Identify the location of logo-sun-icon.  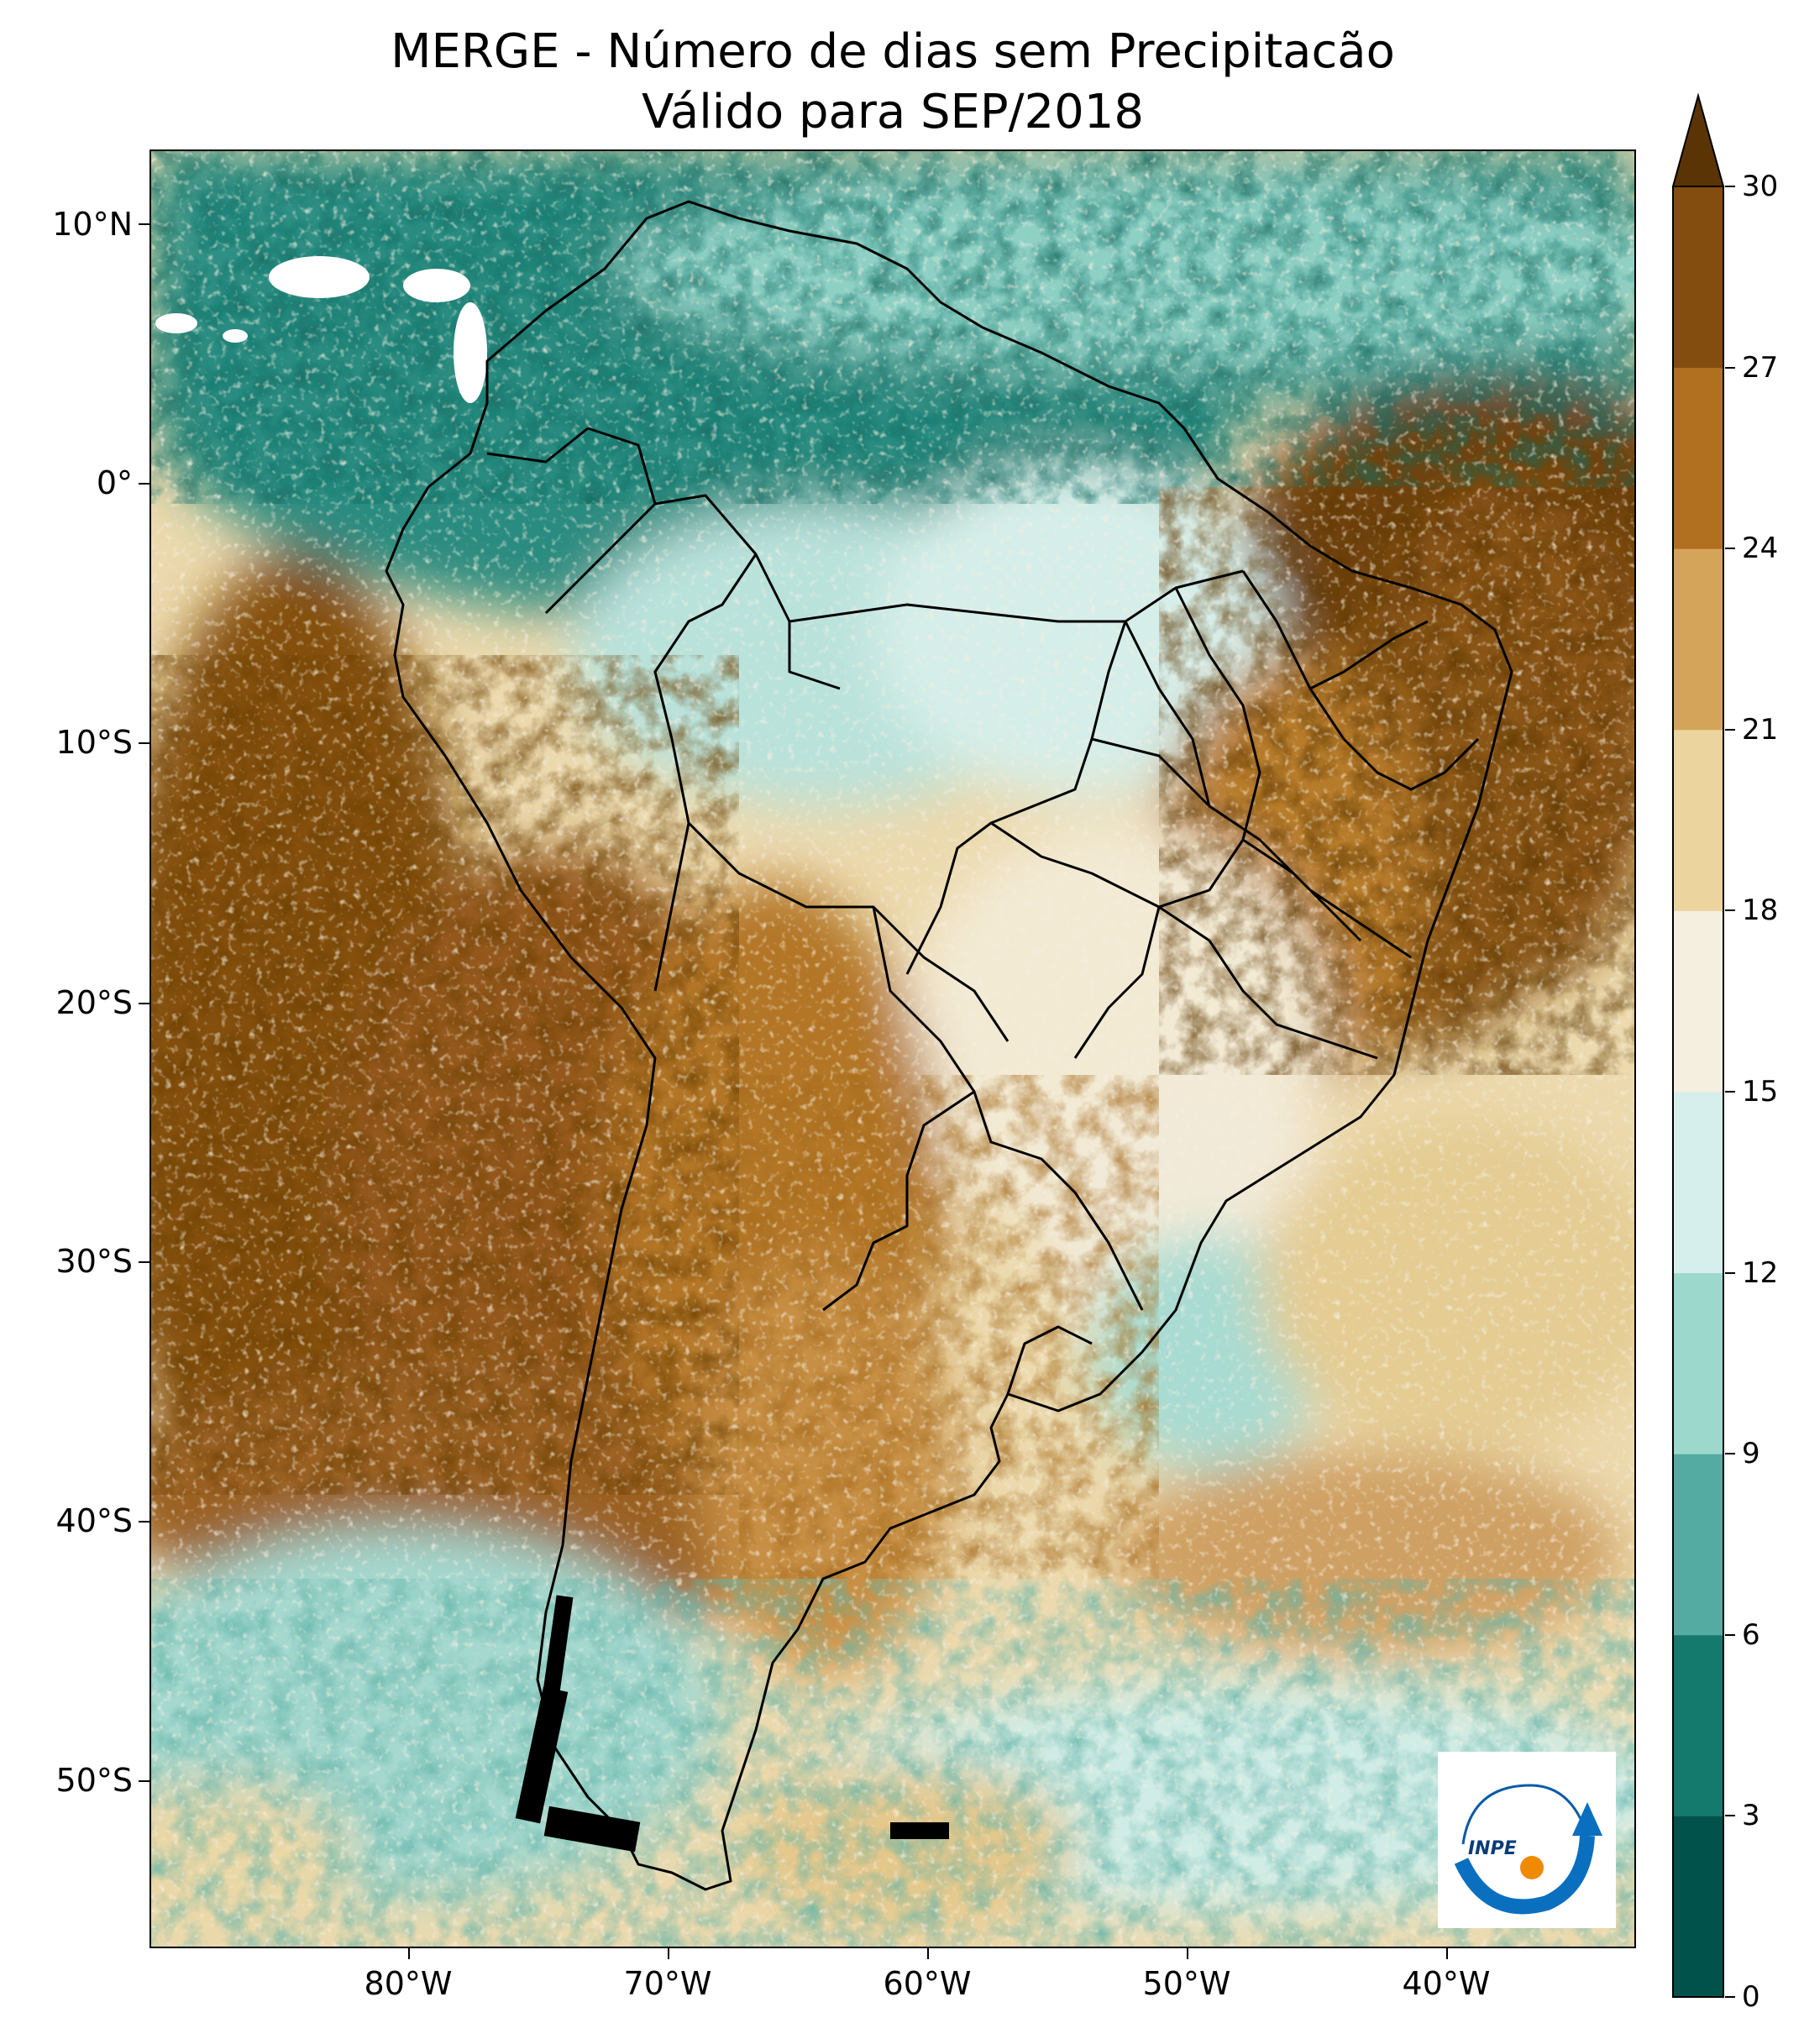
(1532, 1867).